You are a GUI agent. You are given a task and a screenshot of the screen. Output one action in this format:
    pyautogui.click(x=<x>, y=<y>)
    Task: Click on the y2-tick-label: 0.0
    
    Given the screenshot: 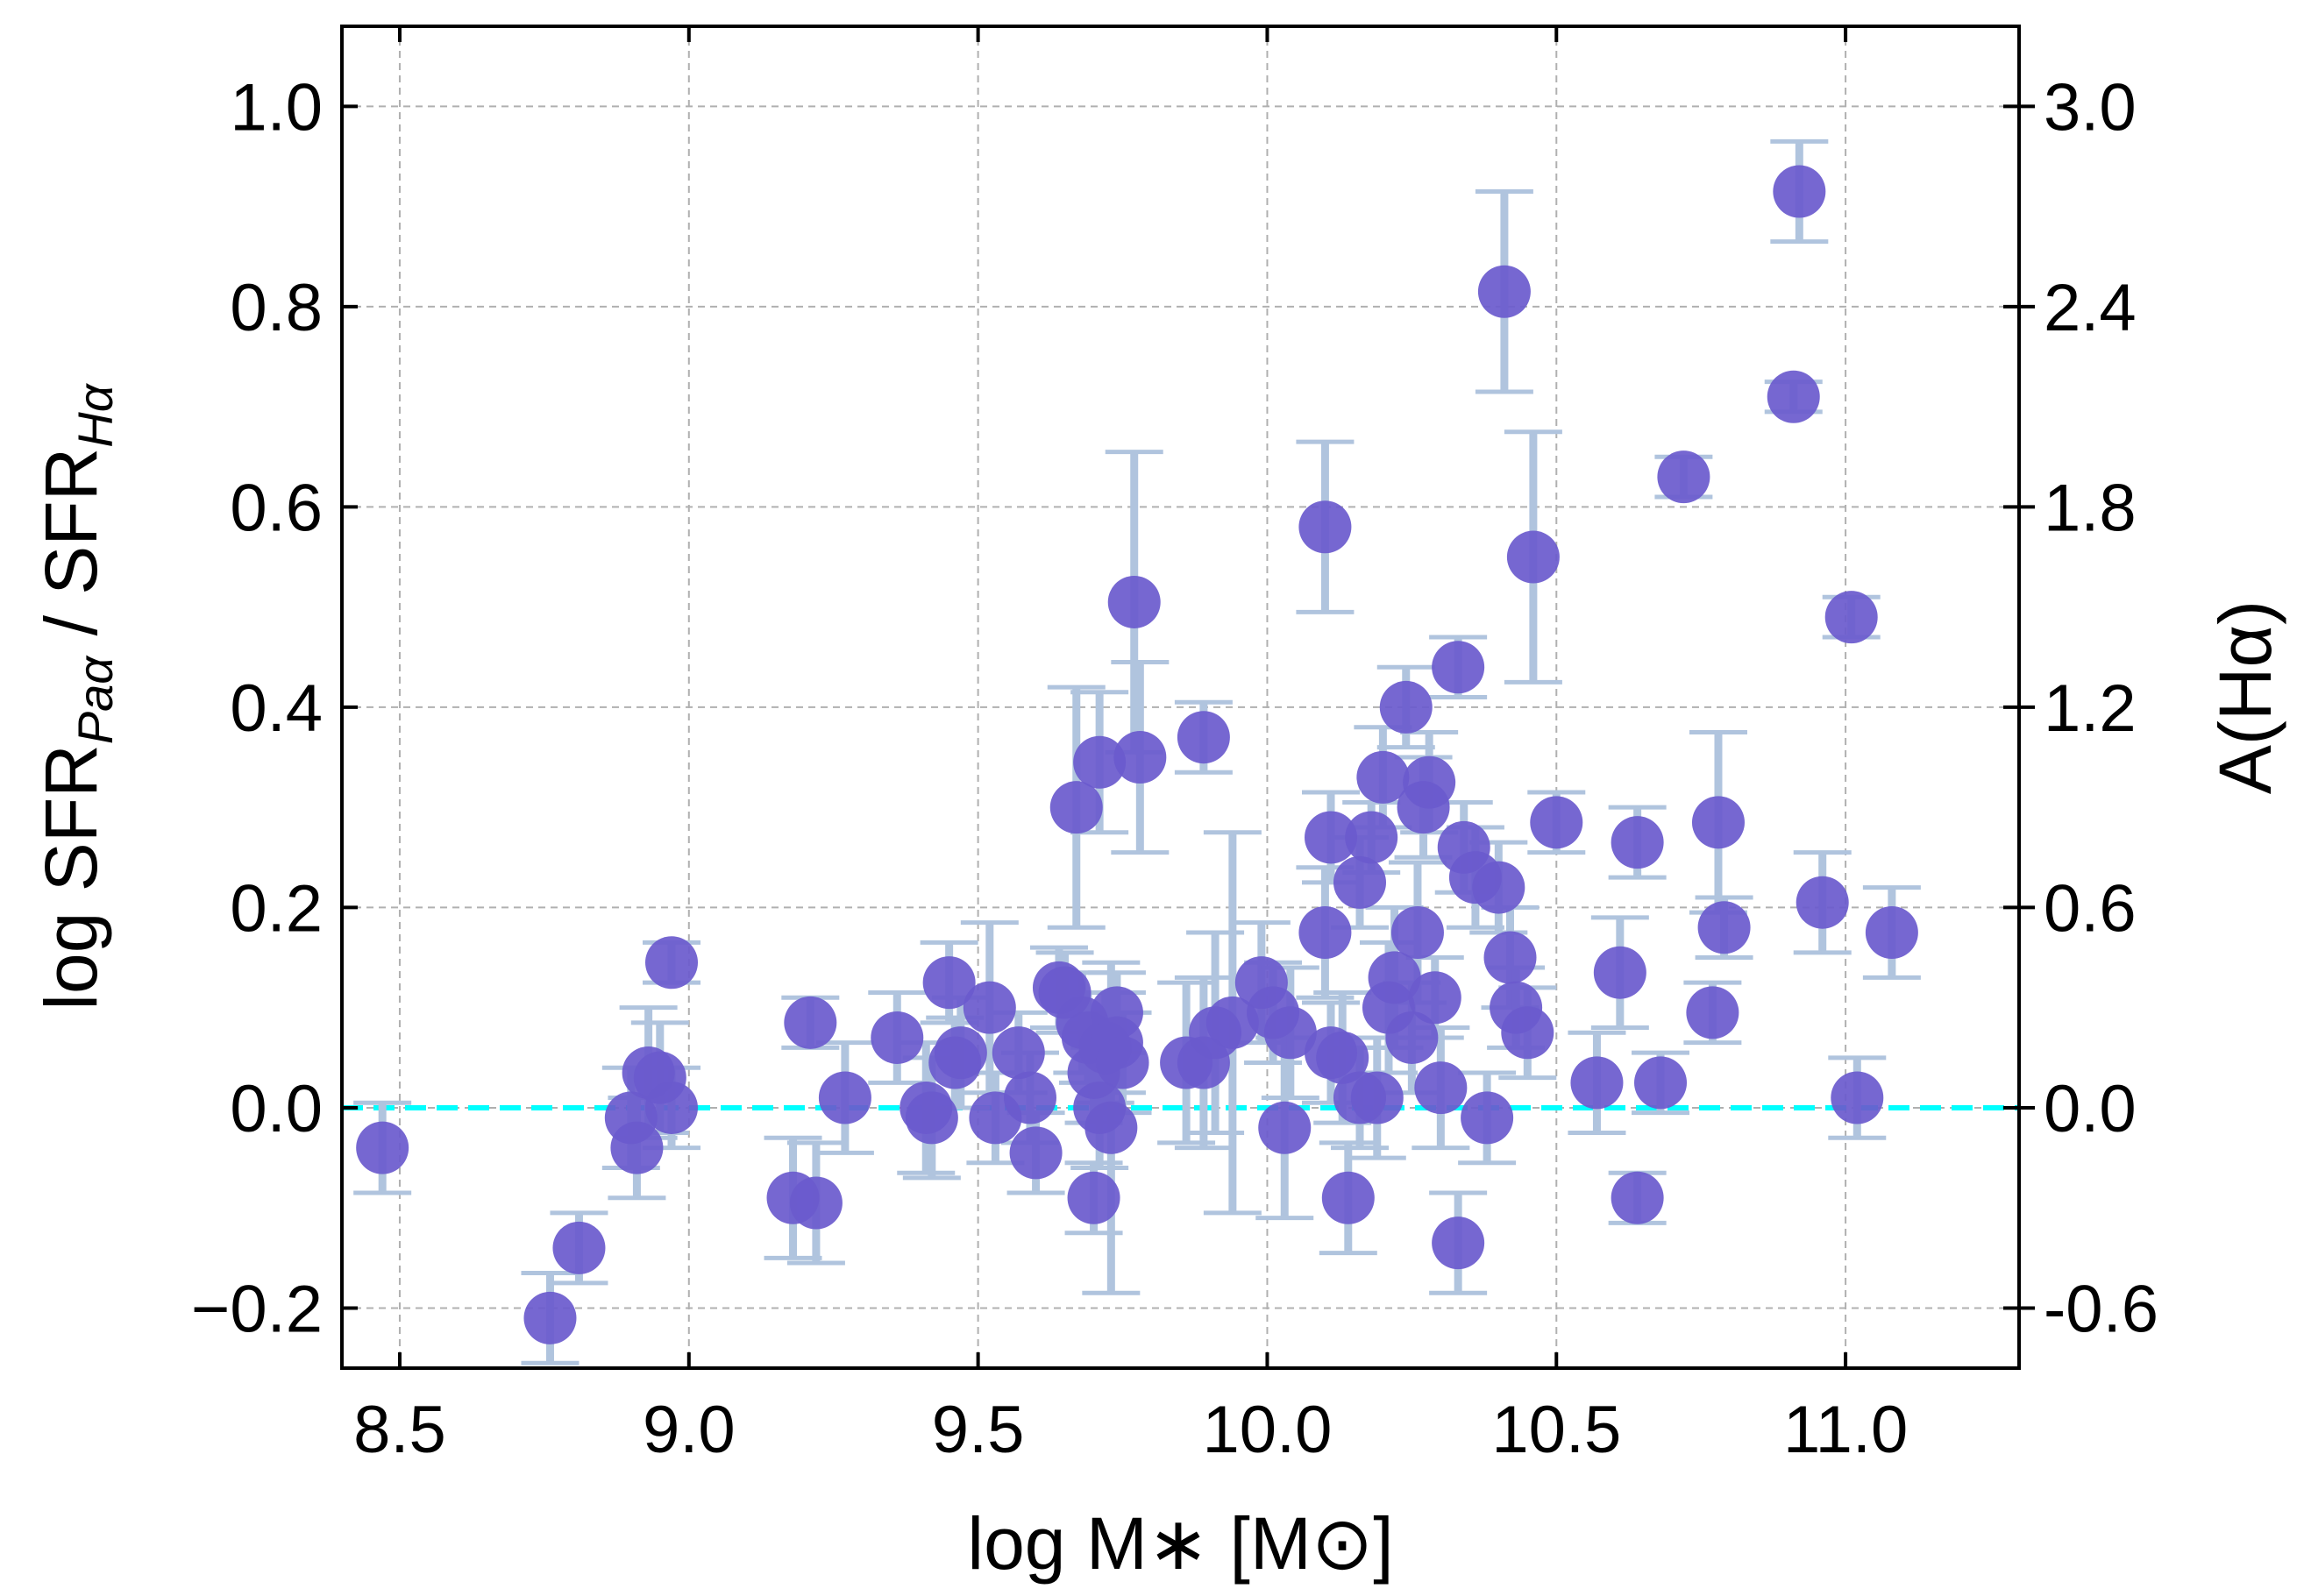 What is the action you would take?
    pyautogui.click(x=2090, y=1109)
    